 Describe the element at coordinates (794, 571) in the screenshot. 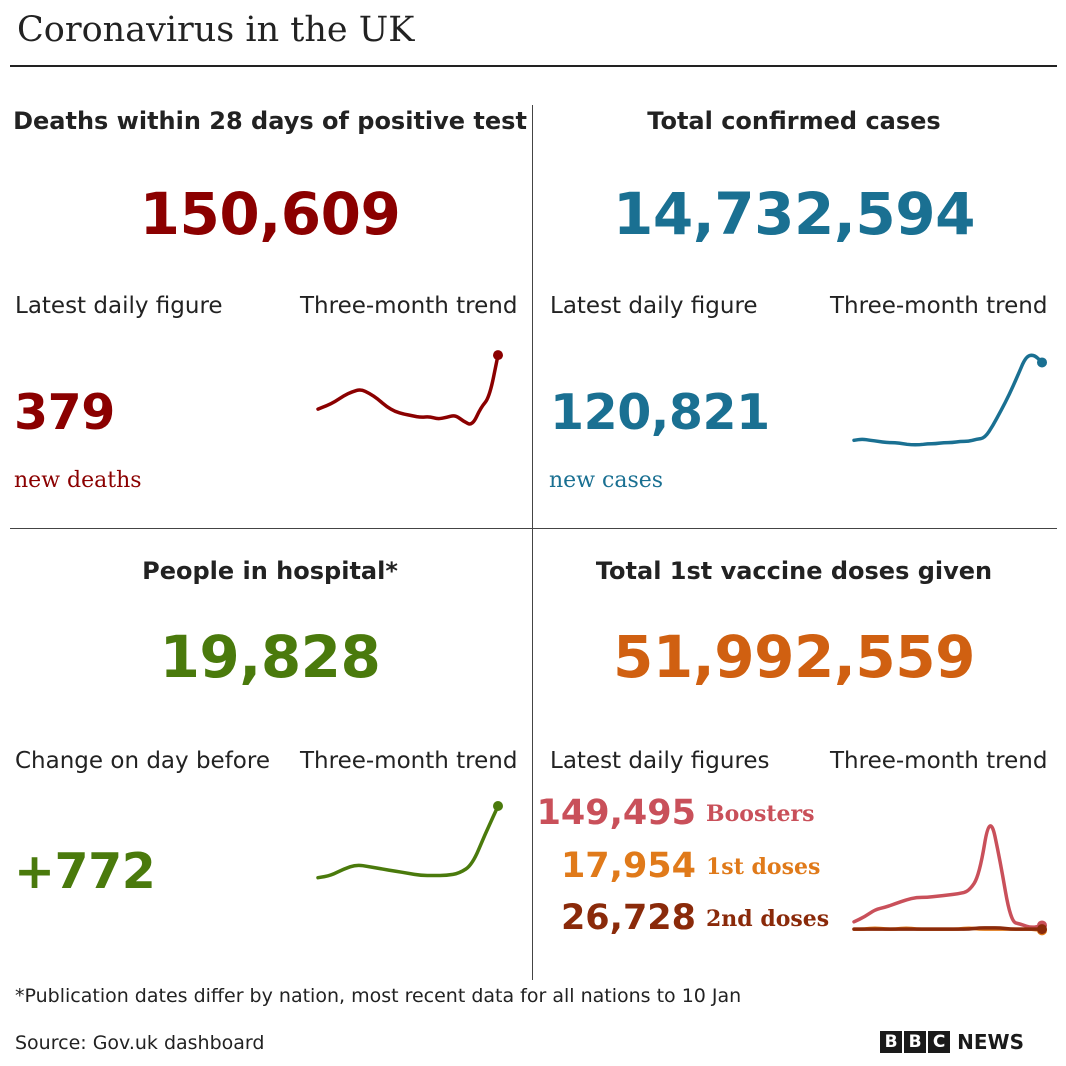

I see `vaccine-heading: Total 1st vaccine doses given` at that location.